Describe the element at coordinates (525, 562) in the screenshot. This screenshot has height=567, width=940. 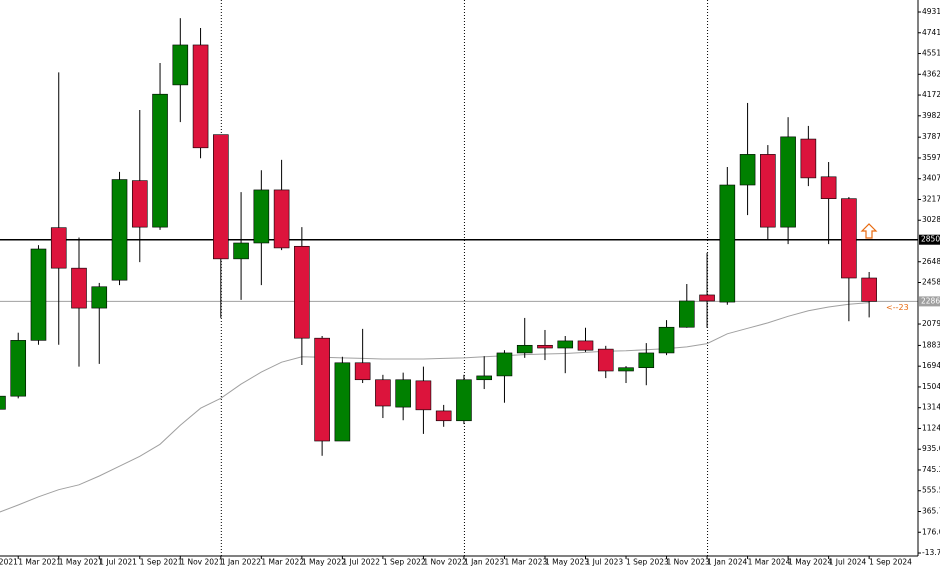
I see `x-tick-label: 1 Mar 2023` at that location.